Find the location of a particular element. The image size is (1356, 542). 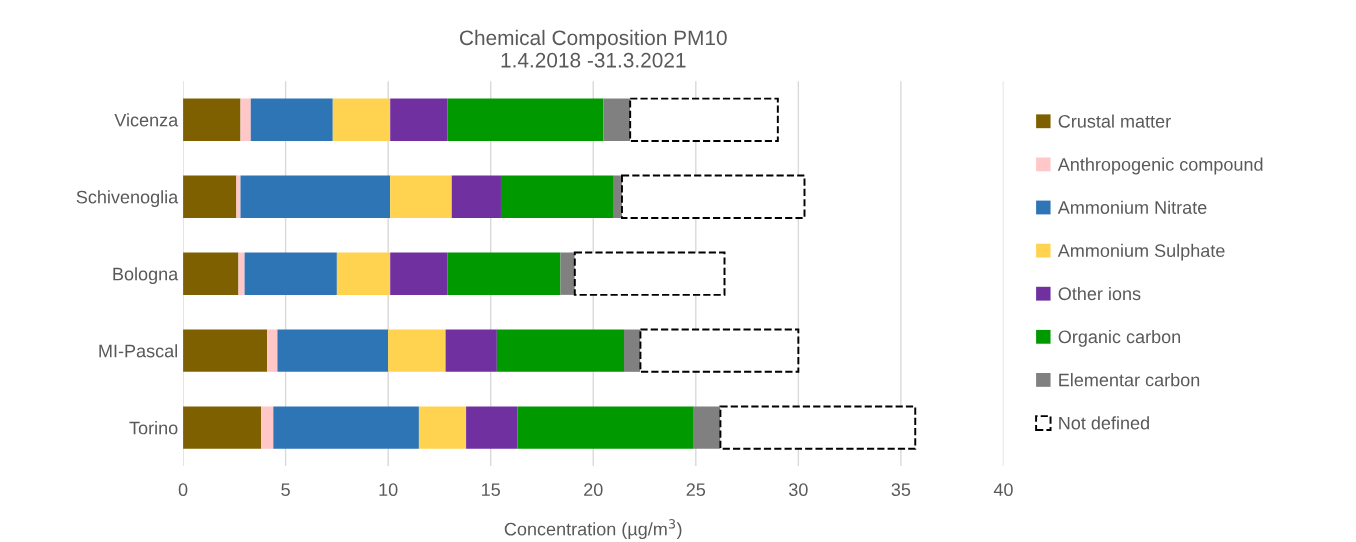

x-axis-title: Concentration (µg/m$^{3}$) is located at coordinates (593, 529).